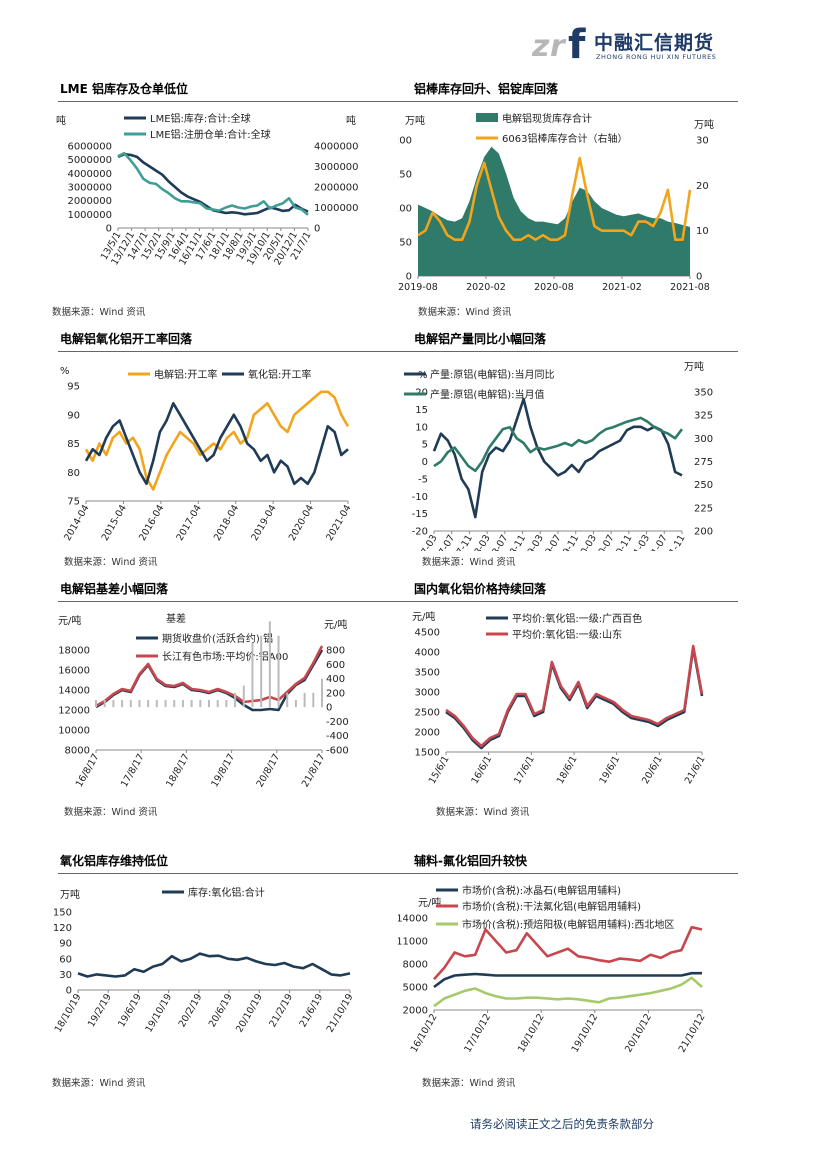  What do you see at coordinates (577, 618) in the screenshot?
I see `legend-label: 平均价:氧化铝:一级:广西百色` at bounding box center [577, 618].